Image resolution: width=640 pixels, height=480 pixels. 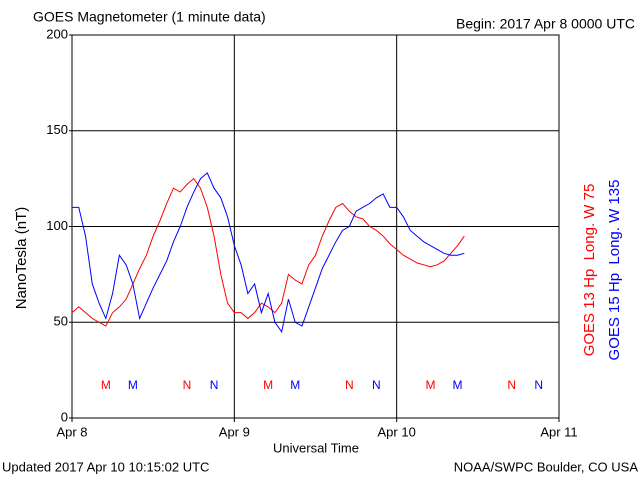 I want to click on y-tick-label: 0, so click(x=64, y=416).